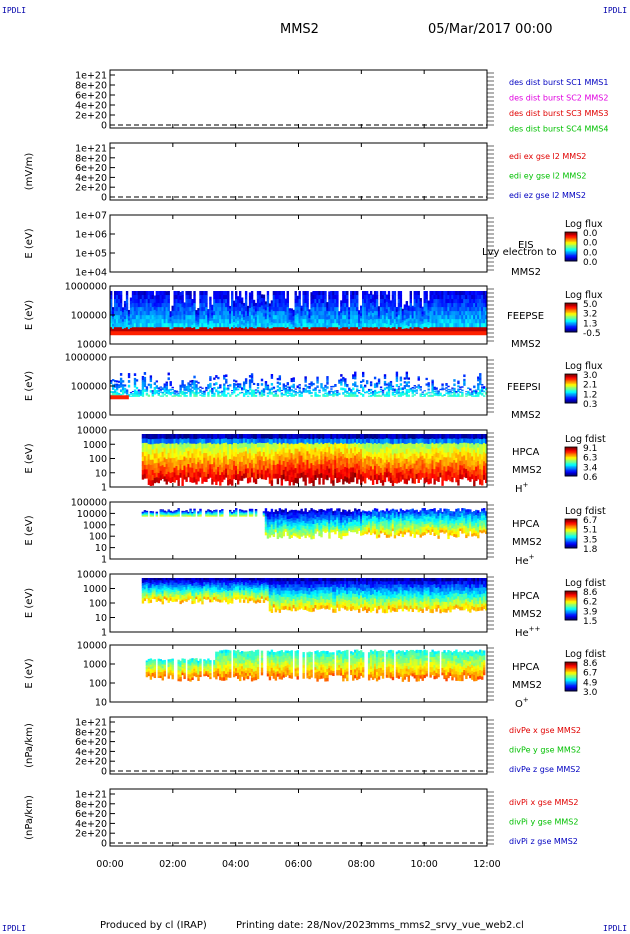 Image resolution: width=630 pixels, height=934 pixels. What do you see at coordinates (571, 388) in the screenshot?
I see `feepsi-colorbar-swatch` at bounding box center [571, 388].